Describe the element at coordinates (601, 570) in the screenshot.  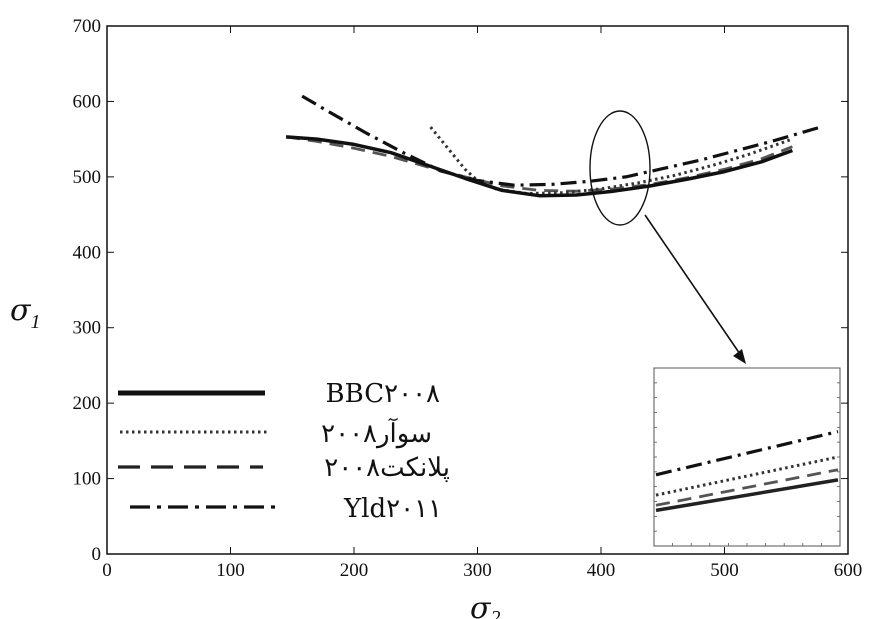
I see `x-tick-label: 400` at that location.